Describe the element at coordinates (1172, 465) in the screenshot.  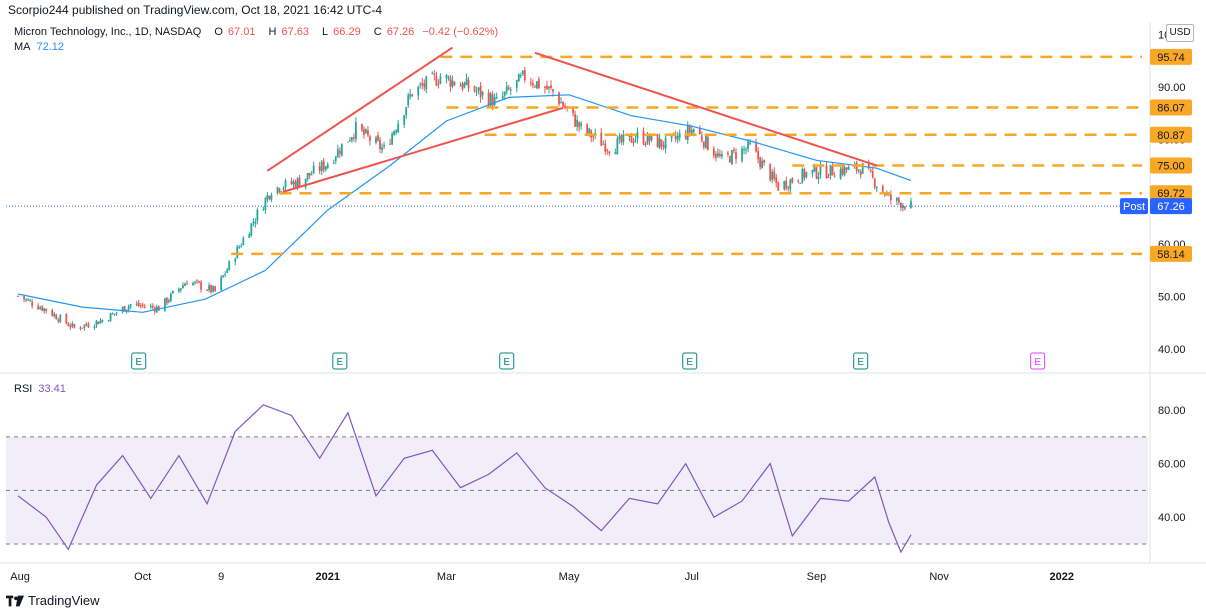
I see `rsi-tick-label: 60.00` at that location.